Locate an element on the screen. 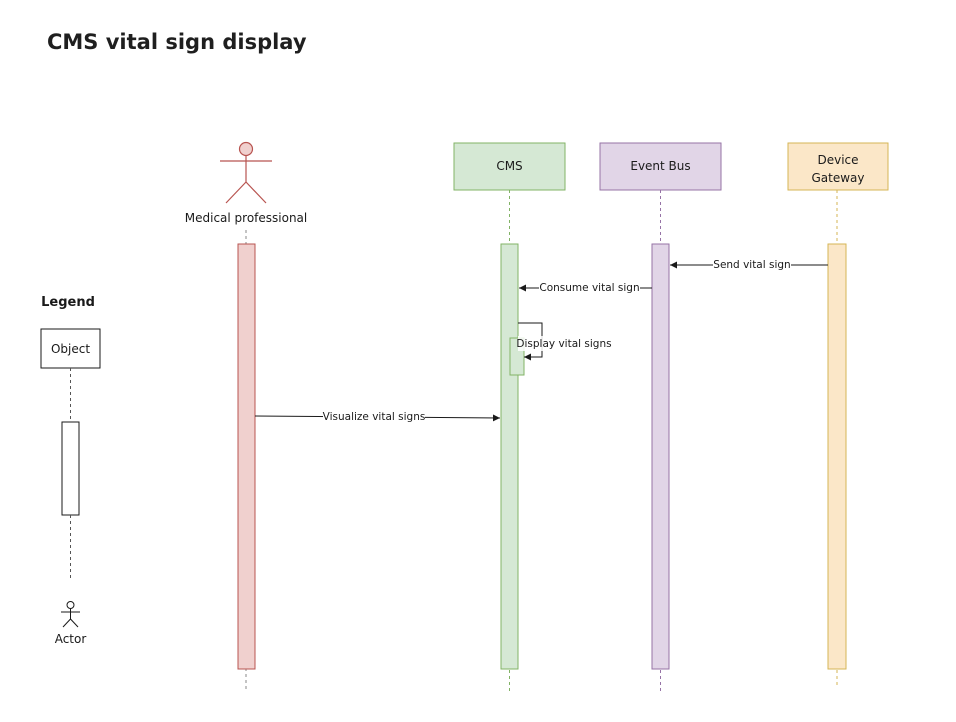  participant-cms: CMS is located at coordinates (509, 166).